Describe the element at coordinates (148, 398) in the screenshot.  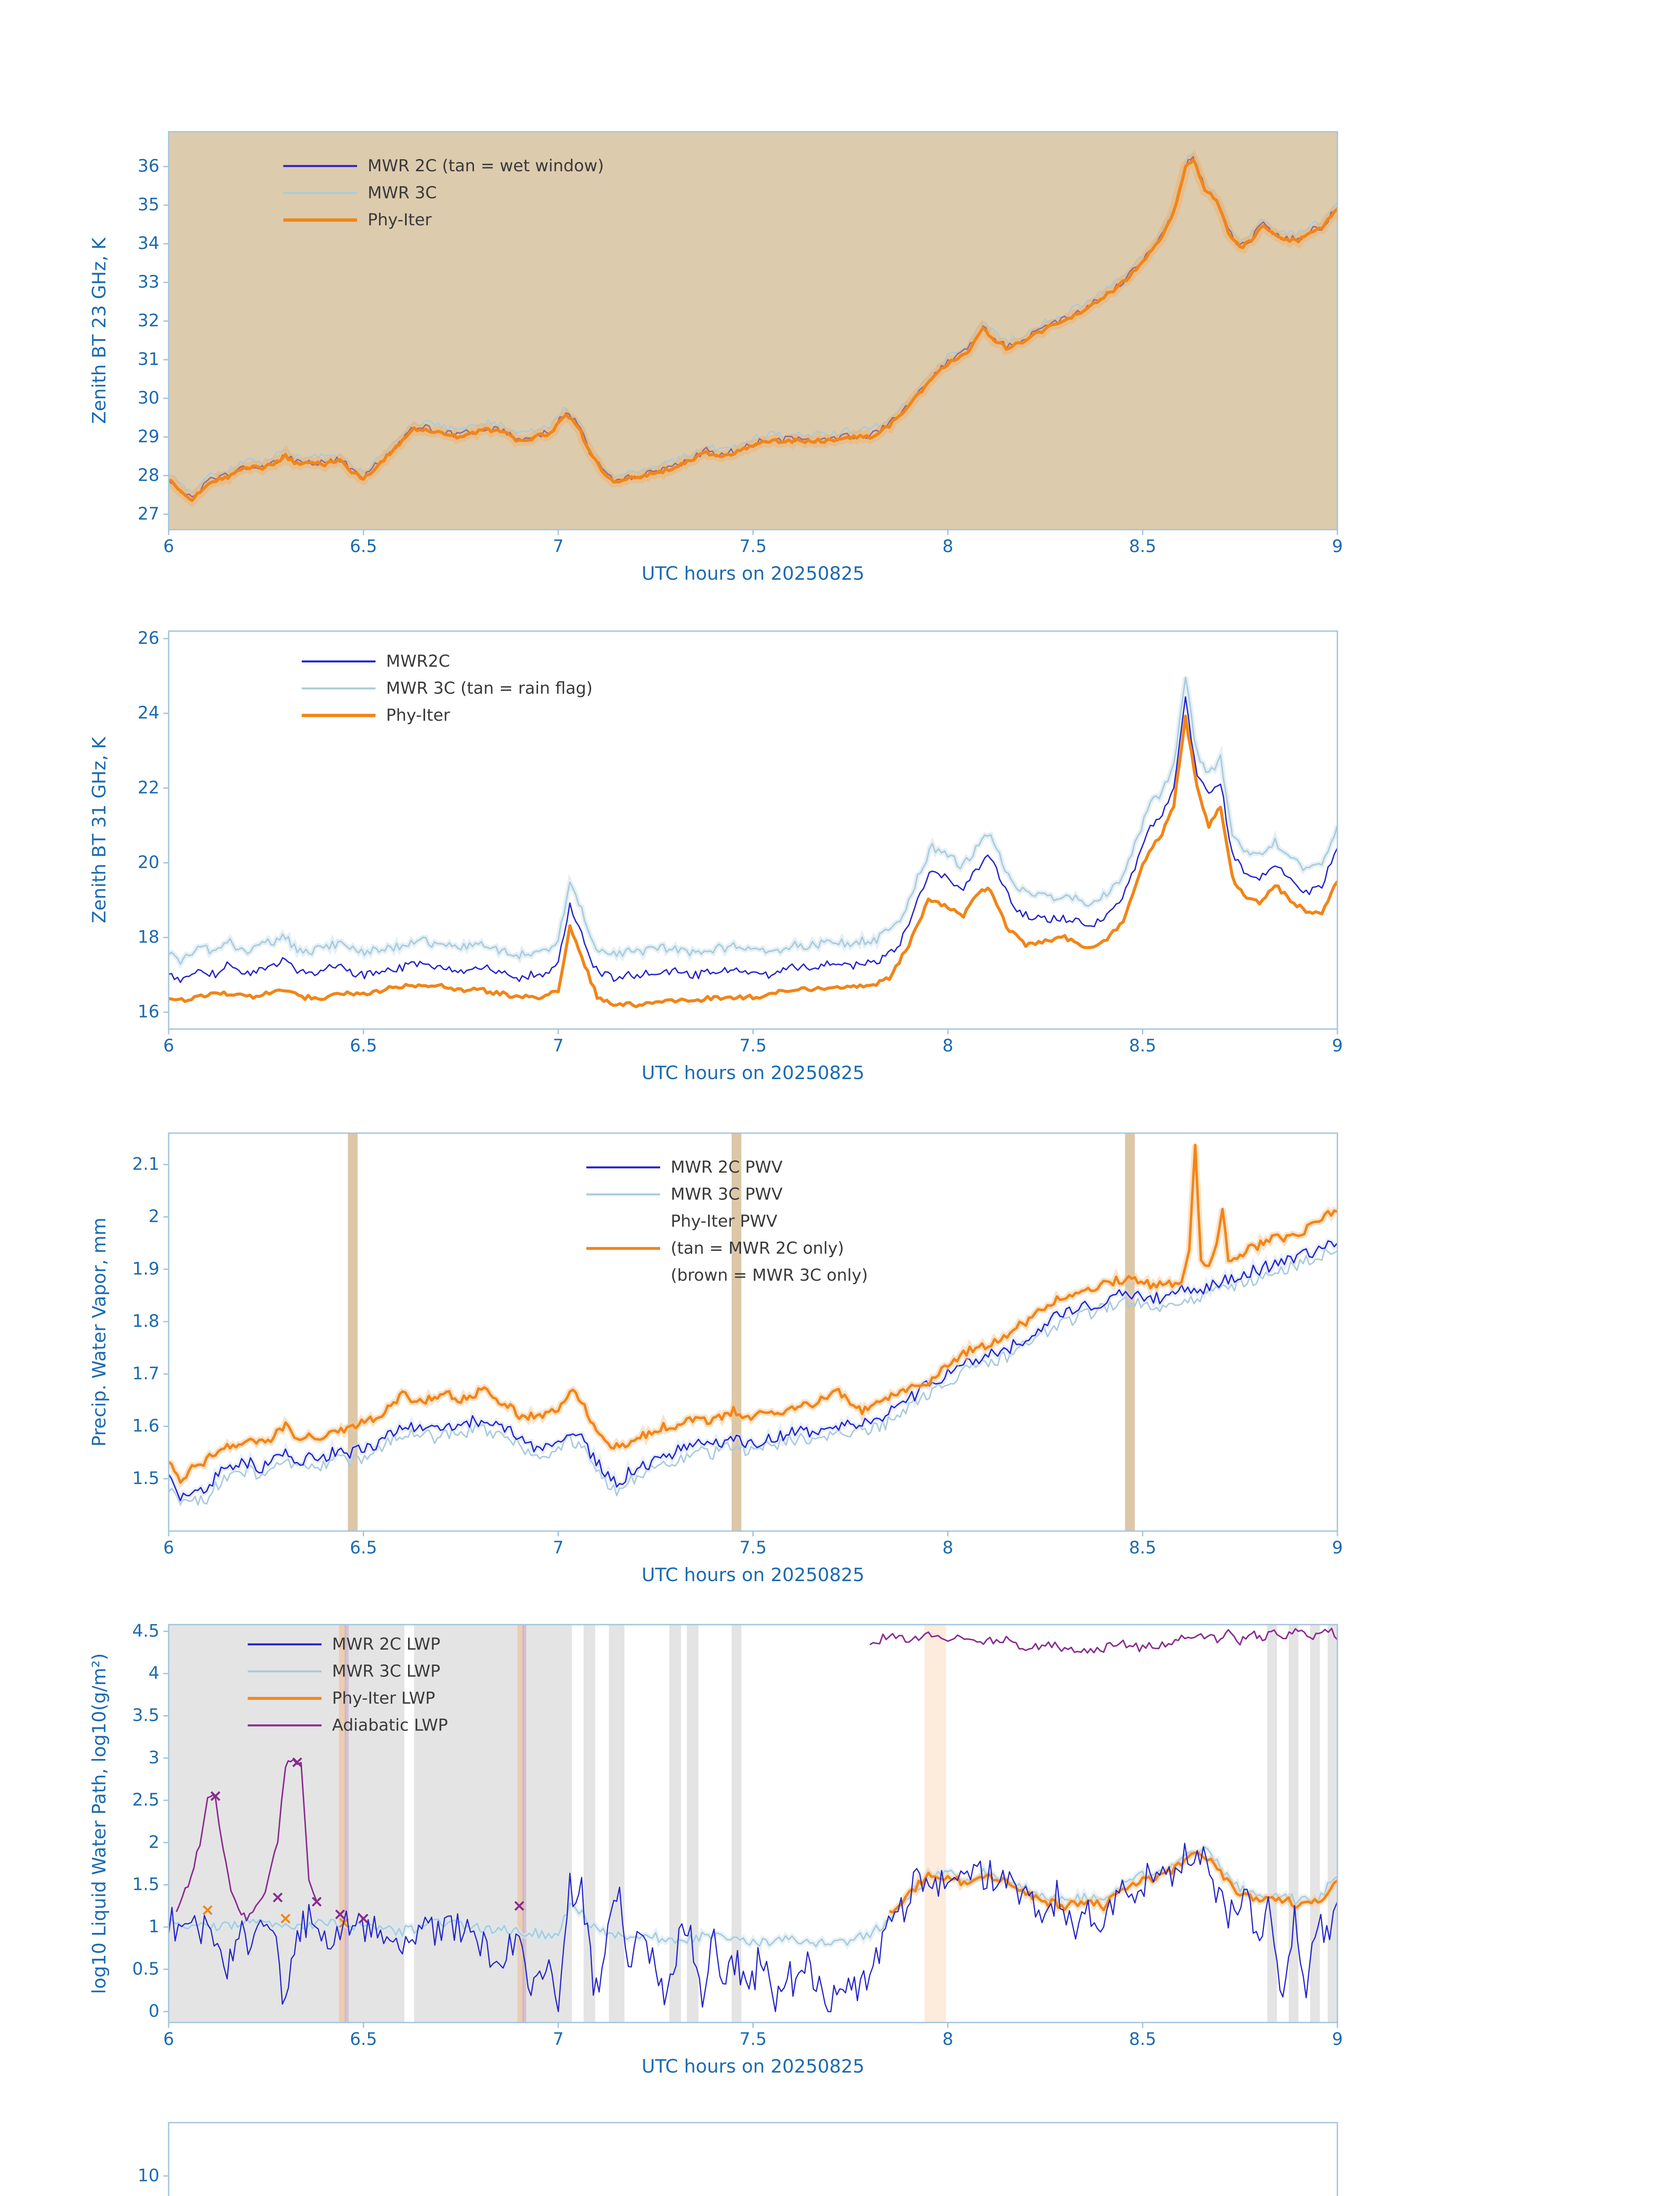
I see `svg-text: 30` at that location.